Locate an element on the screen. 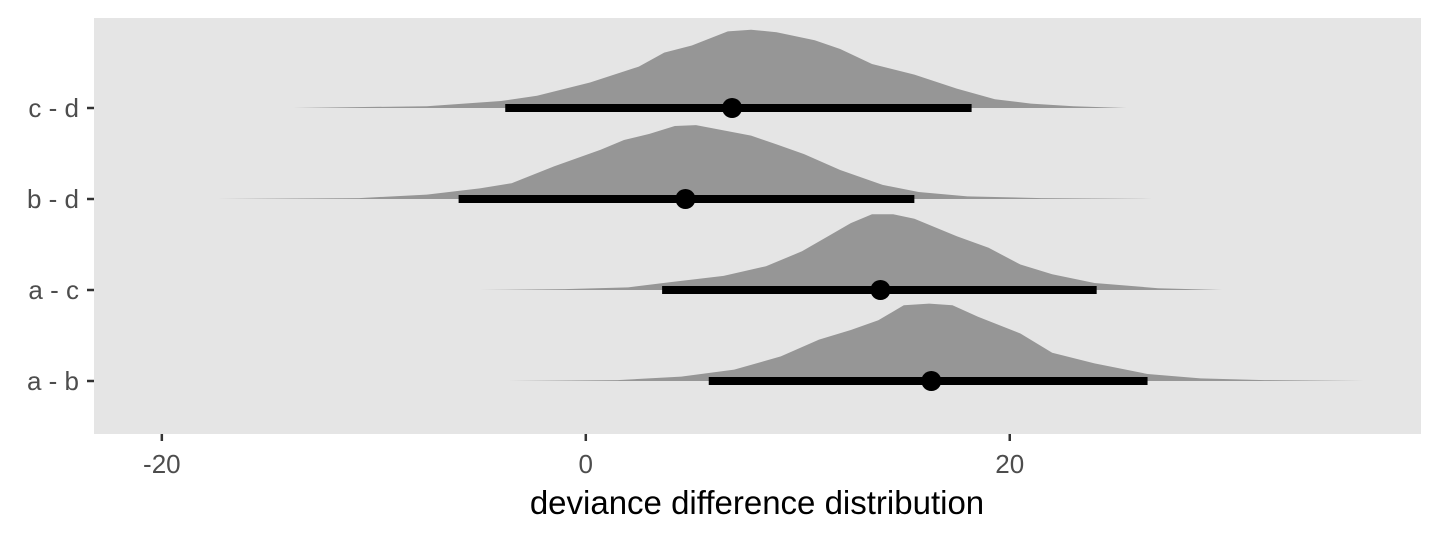  point-ac is located at coordinates (880, 290).